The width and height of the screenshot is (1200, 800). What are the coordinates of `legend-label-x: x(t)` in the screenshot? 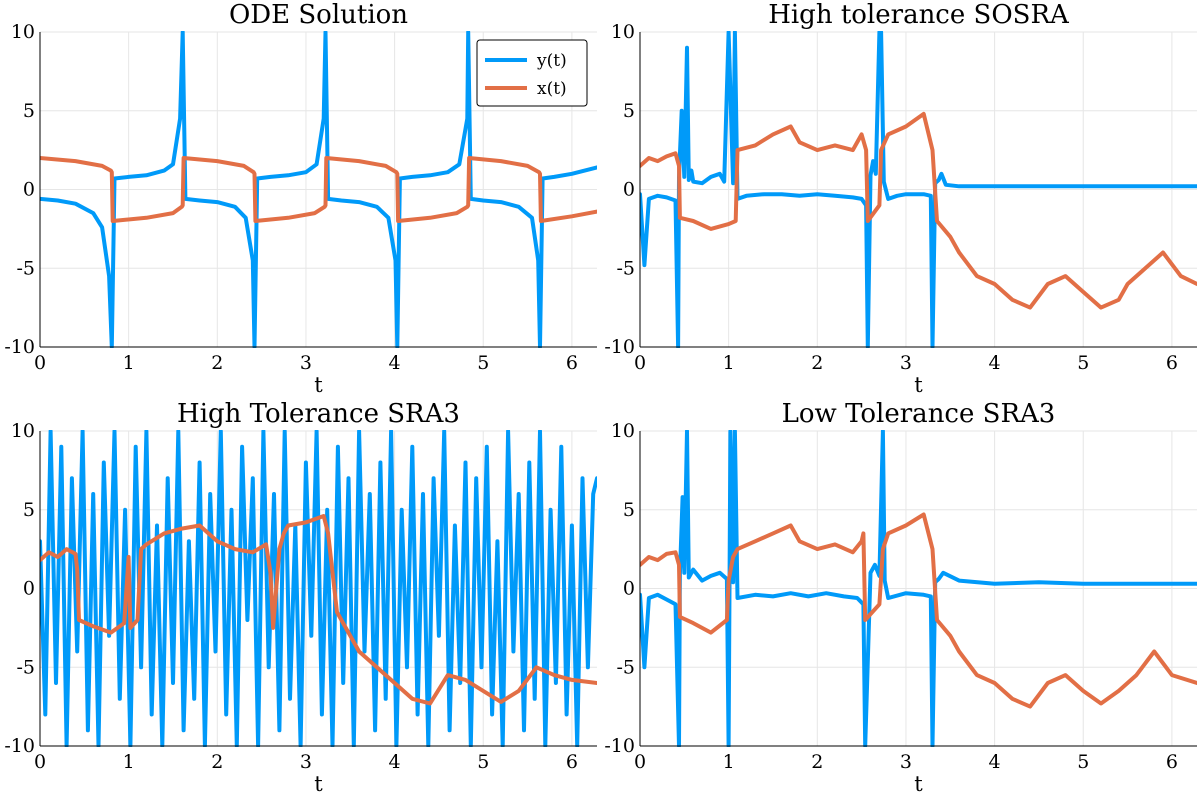 It's located at (552, 89).